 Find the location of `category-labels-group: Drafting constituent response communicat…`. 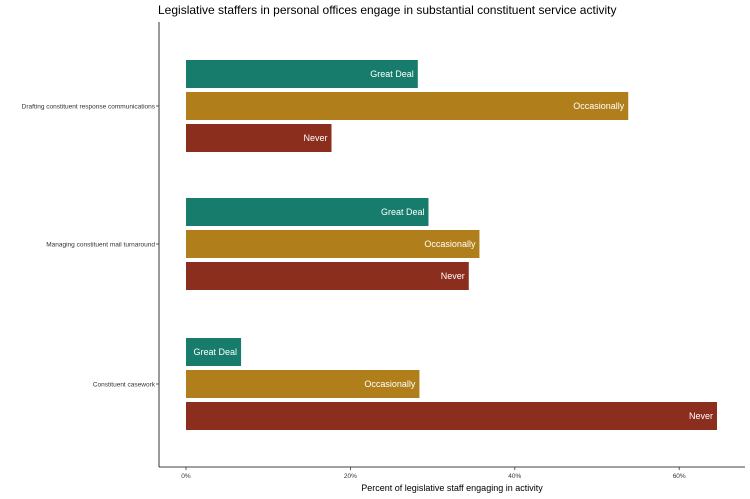

category-labels-group: Drafting constituent response communicat… is located at coordinates (90, 245).